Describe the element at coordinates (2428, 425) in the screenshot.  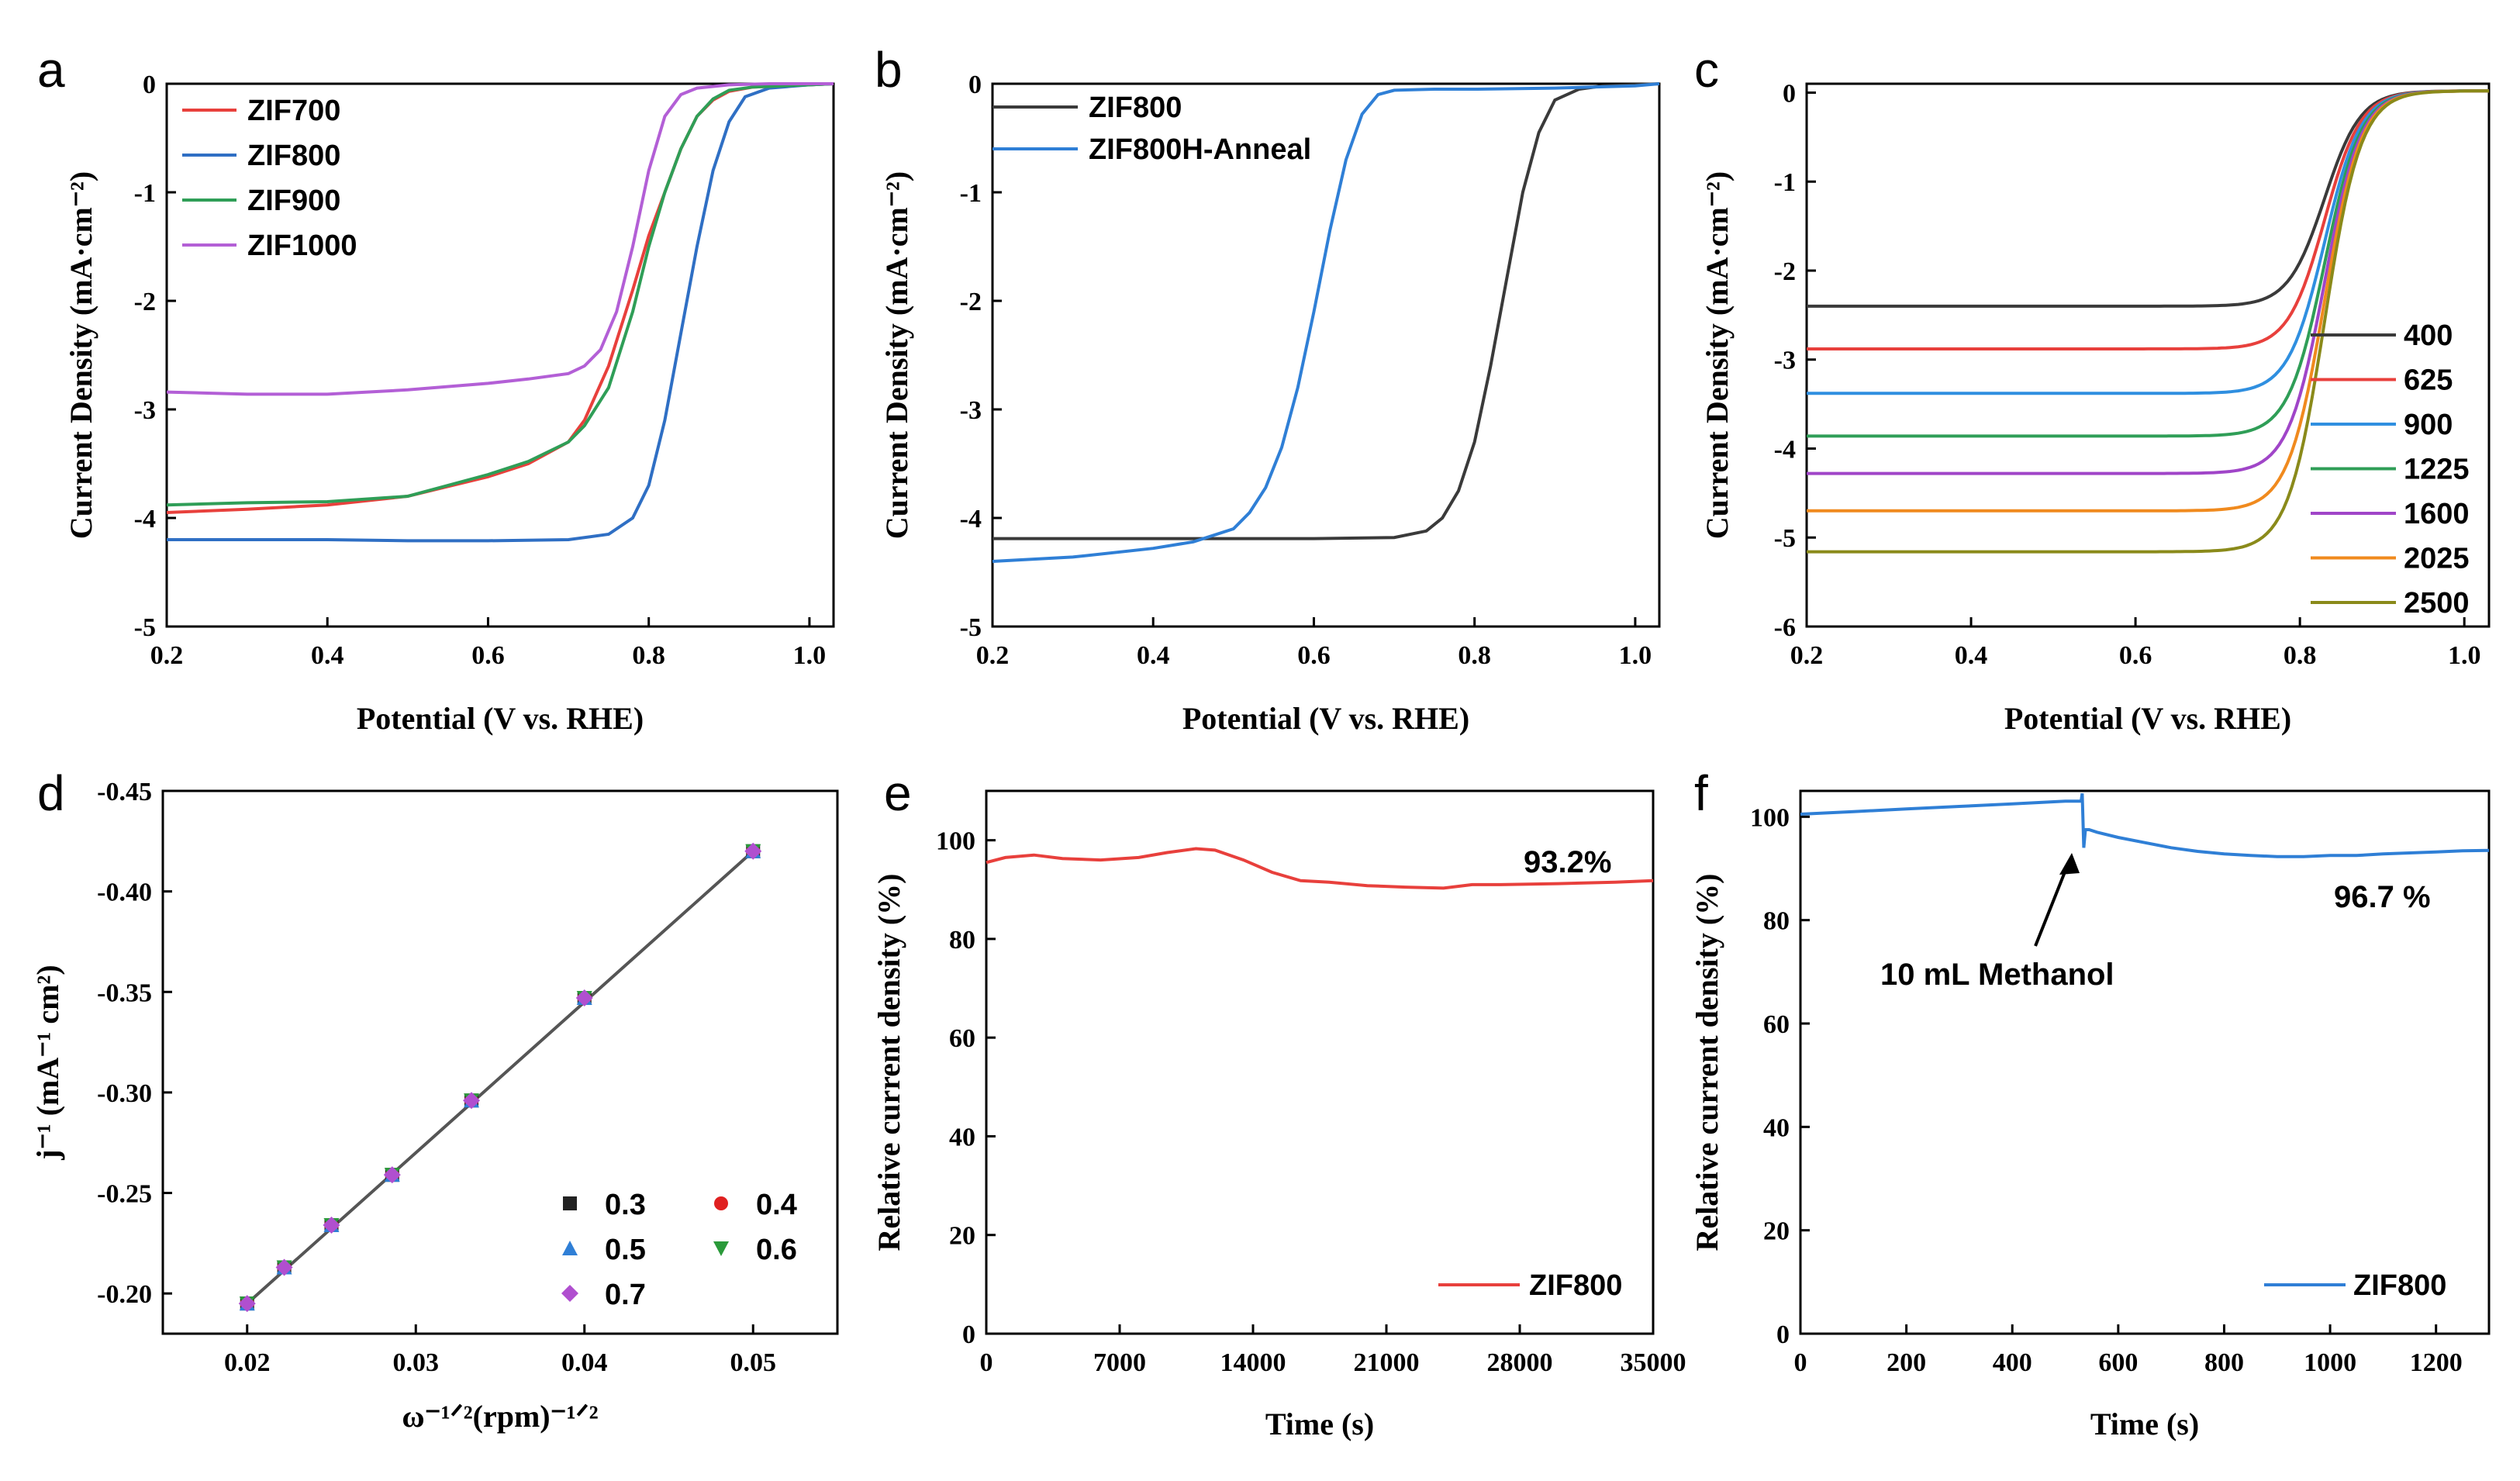
I see `legend-label-900: 900` at that location.